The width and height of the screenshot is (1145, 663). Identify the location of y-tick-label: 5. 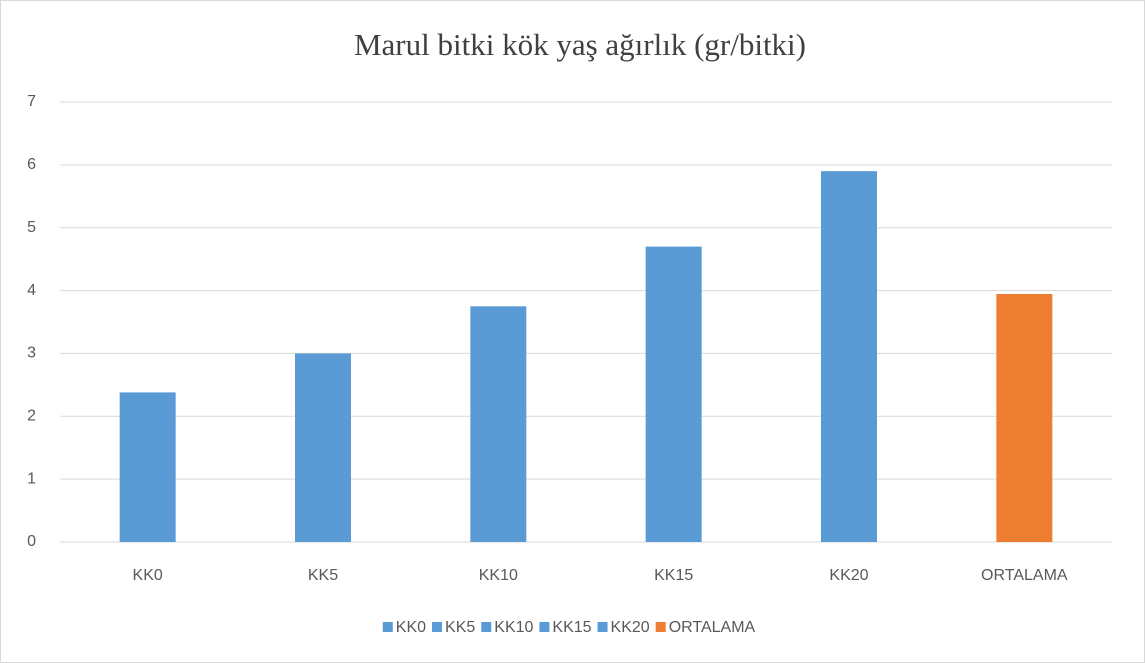
(31, 227).